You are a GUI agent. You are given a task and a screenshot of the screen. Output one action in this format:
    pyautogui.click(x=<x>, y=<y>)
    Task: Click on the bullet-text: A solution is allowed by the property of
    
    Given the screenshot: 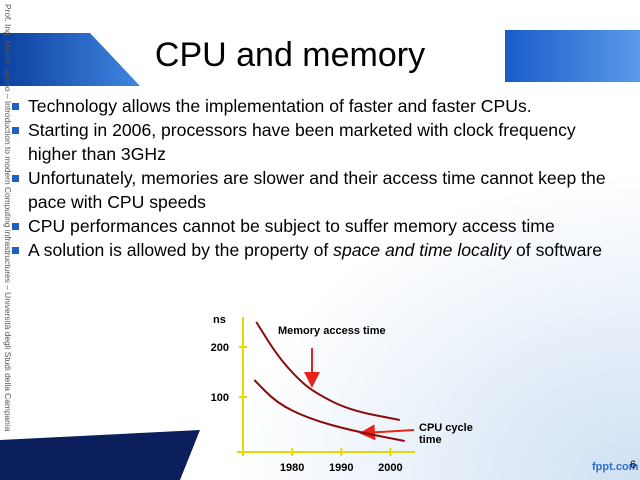 What is the action you would take?
    pyautogui.click(x=181, y=250)
    